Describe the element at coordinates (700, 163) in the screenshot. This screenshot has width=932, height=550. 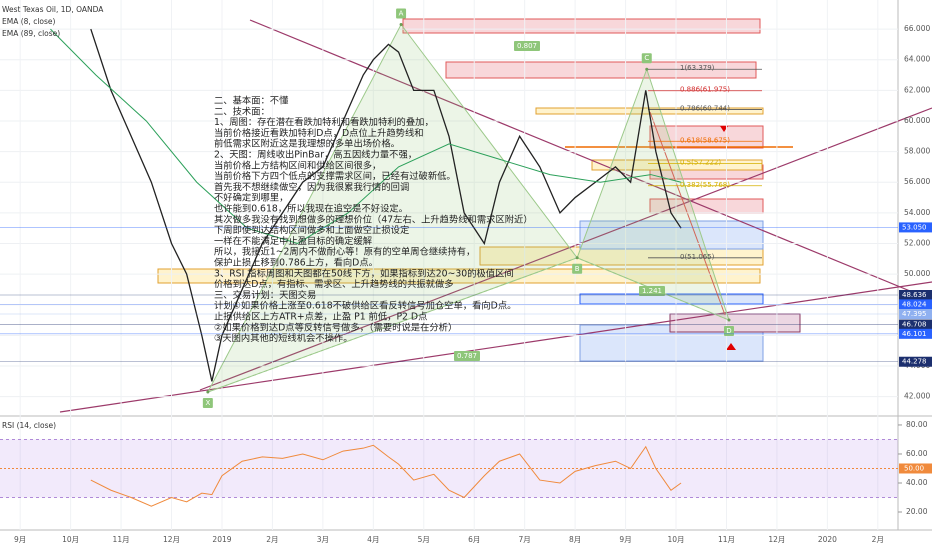
I see `fib-label: 0.5(57.222)` at that location.